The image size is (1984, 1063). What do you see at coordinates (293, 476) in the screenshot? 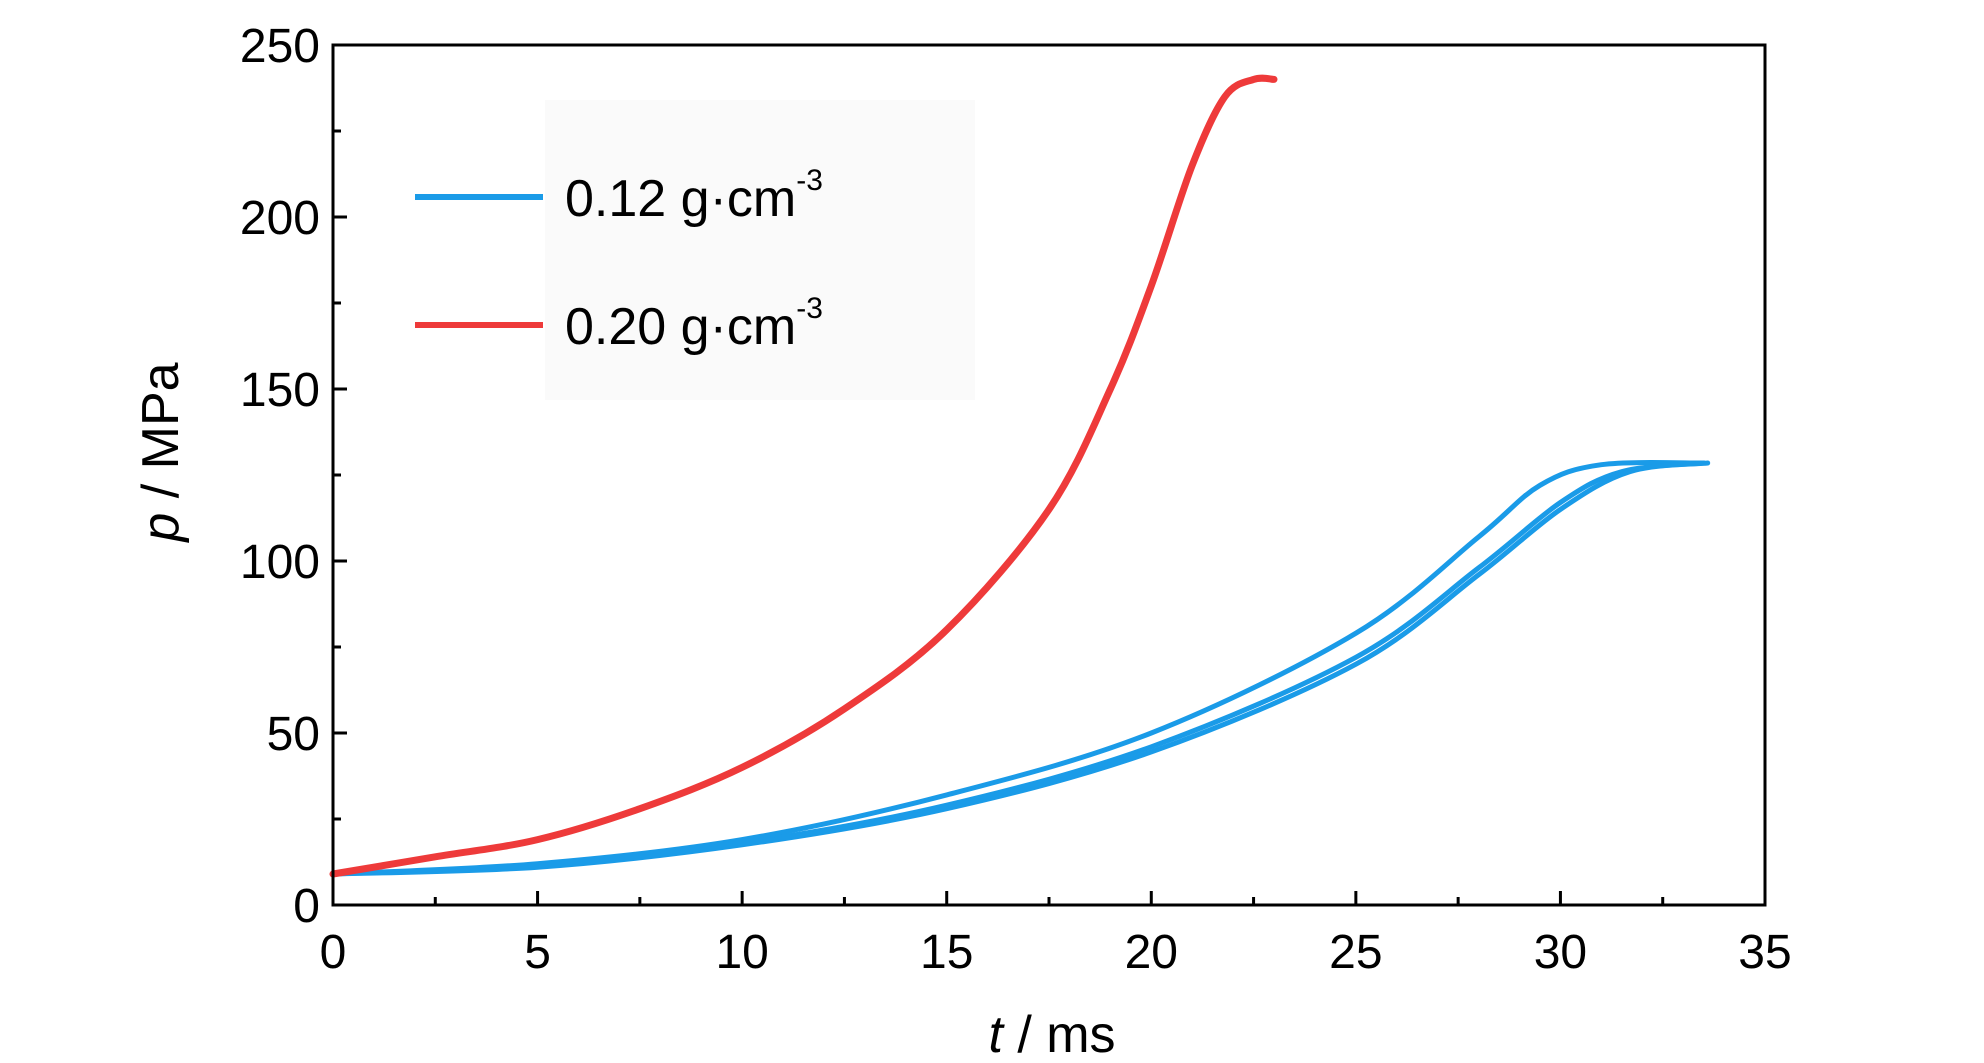
I see `y-axis: 0 50 100 150 200 250` at bounding box center [293, 476].